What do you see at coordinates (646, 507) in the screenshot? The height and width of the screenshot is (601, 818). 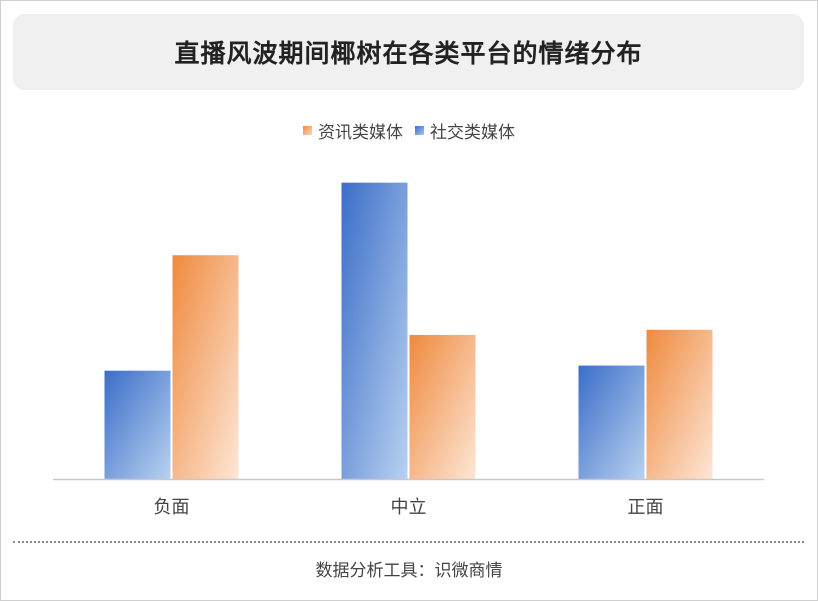 I see `x-tick-label: 正面` at bounding box center [646, 507].